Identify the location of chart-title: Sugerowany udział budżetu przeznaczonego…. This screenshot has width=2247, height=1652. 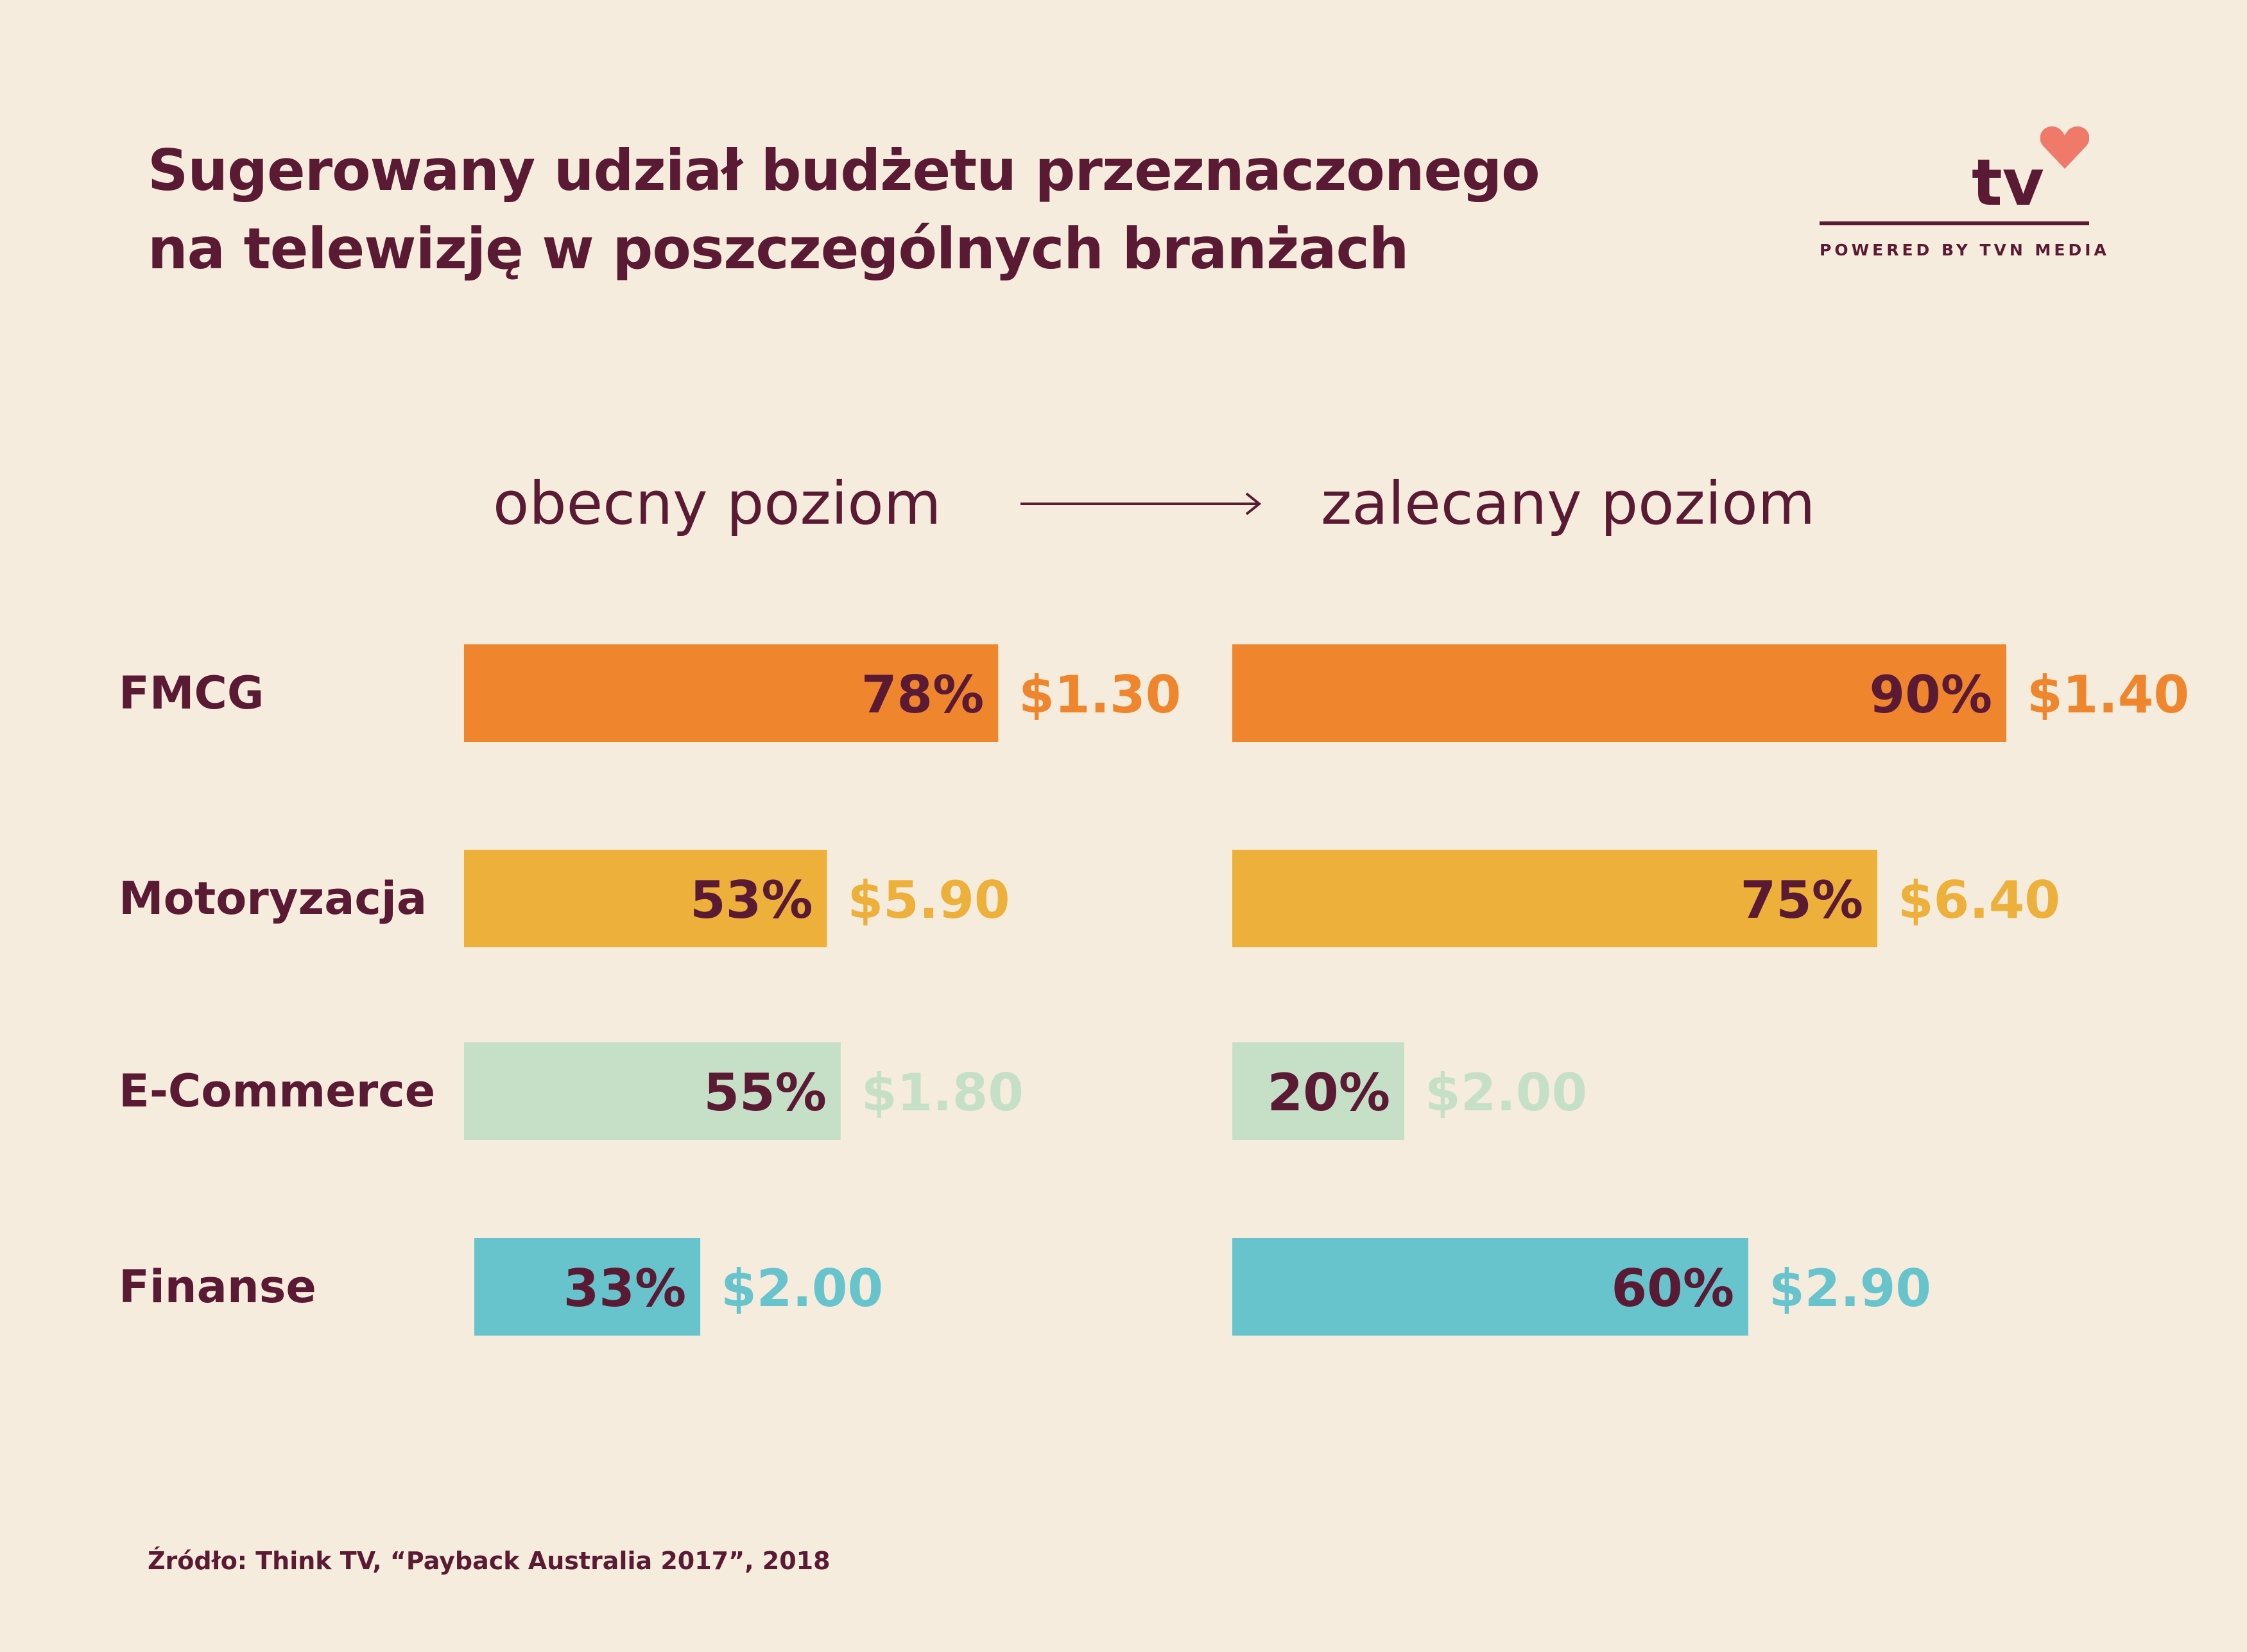
(918, 210).